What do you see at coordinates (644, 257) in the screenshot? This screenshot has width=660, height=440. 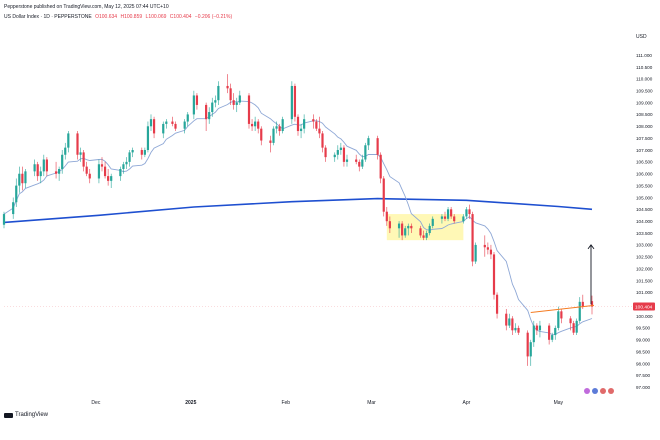 I see `y-tick-label: 102.500` at bounding box center [644, 257].